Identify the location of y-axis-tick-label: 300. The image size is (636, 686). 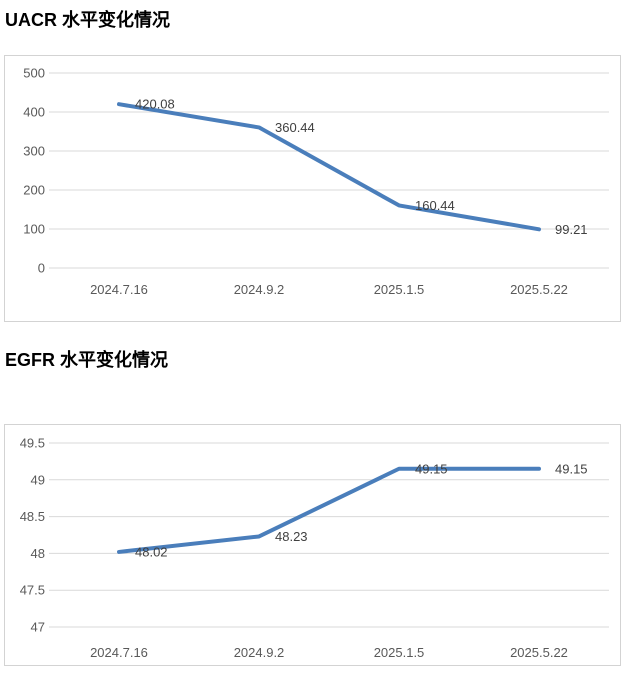
(34, 151).